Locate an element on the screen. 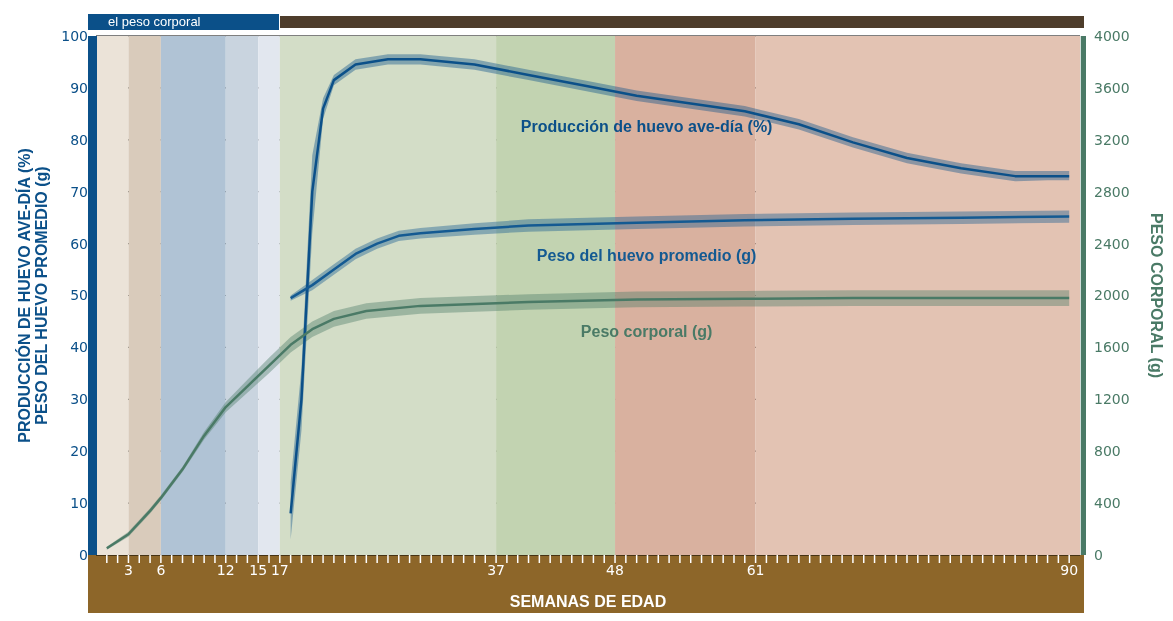 The height and width of the screenshot is (621, 1173). y2-tick-label: 4000 is located at coordinates (1112, 35).